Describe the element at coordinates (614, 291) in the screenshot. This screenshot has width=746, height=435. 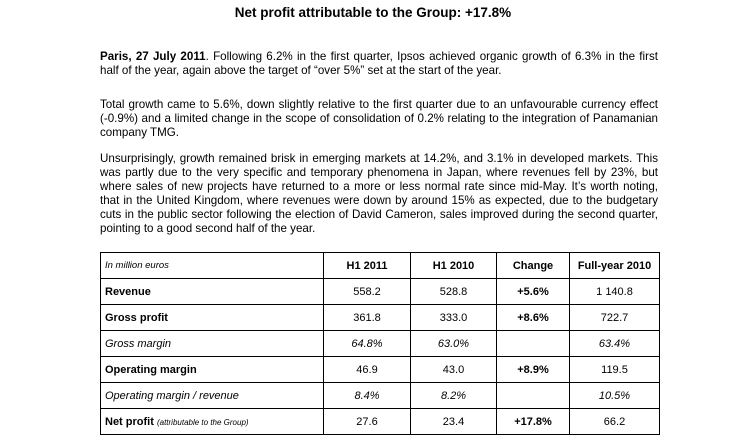
I see `cell: 1 140.8` at that location.